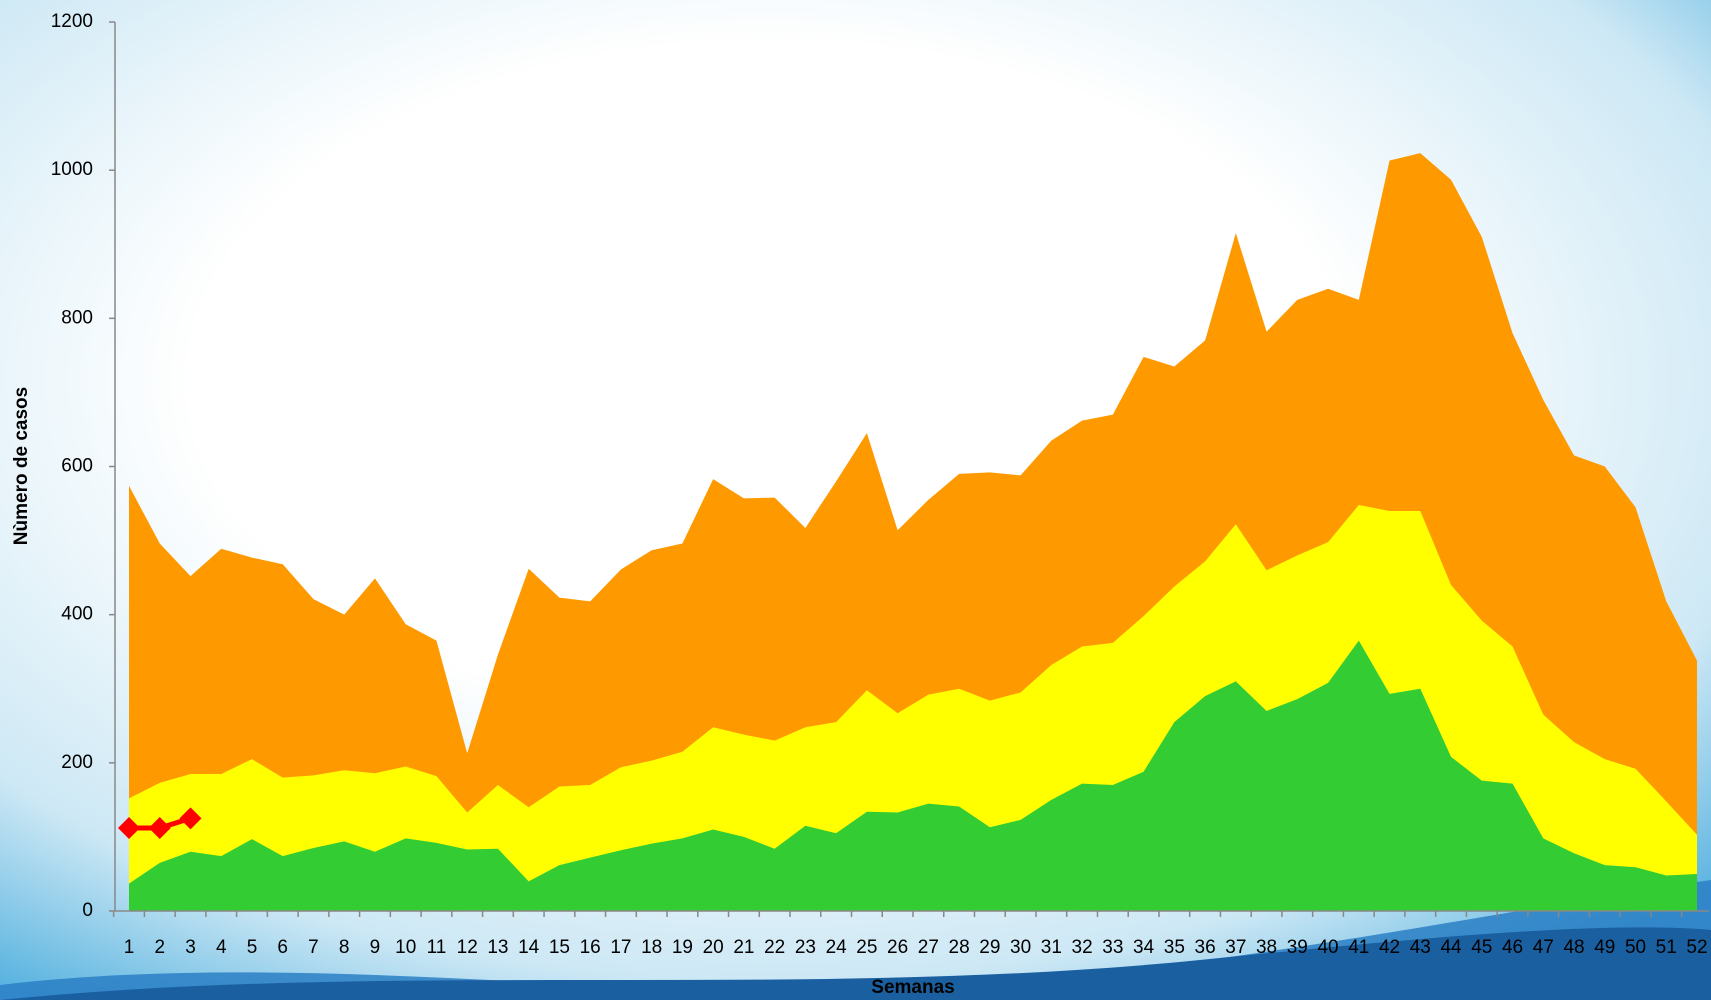  Describe the element at coordinates (344, 947) in the screenshot. I see `x-tick-label: 8` at that location.